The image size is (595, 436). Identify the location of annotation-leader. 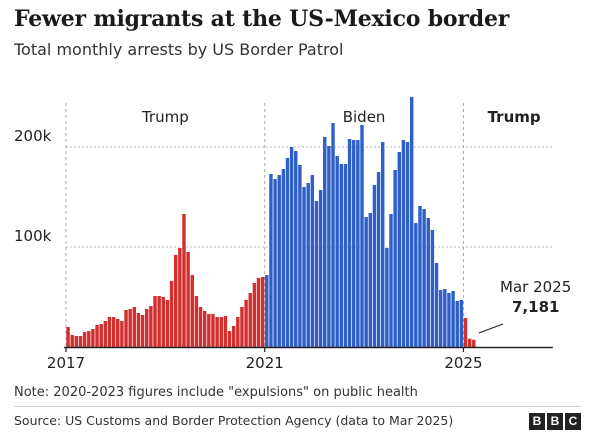
(491, 328).